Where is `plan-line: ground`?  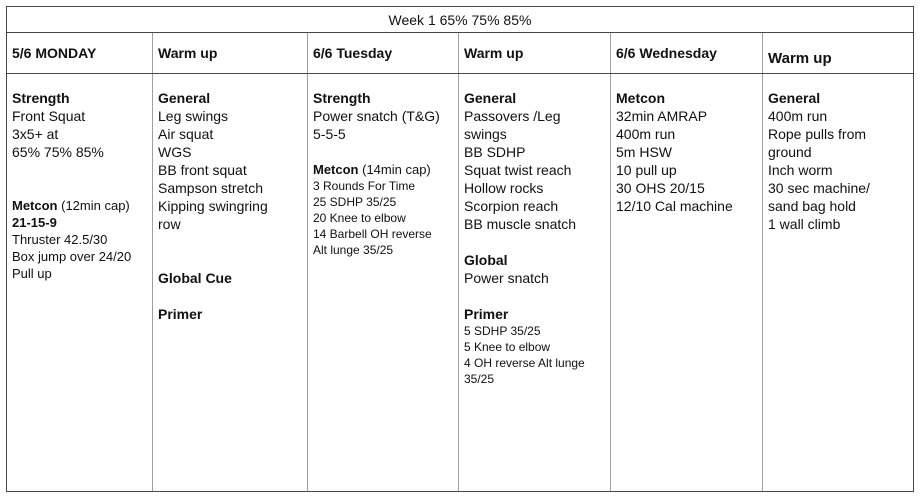
plan-line: ground is located at coordinates (790, 152).